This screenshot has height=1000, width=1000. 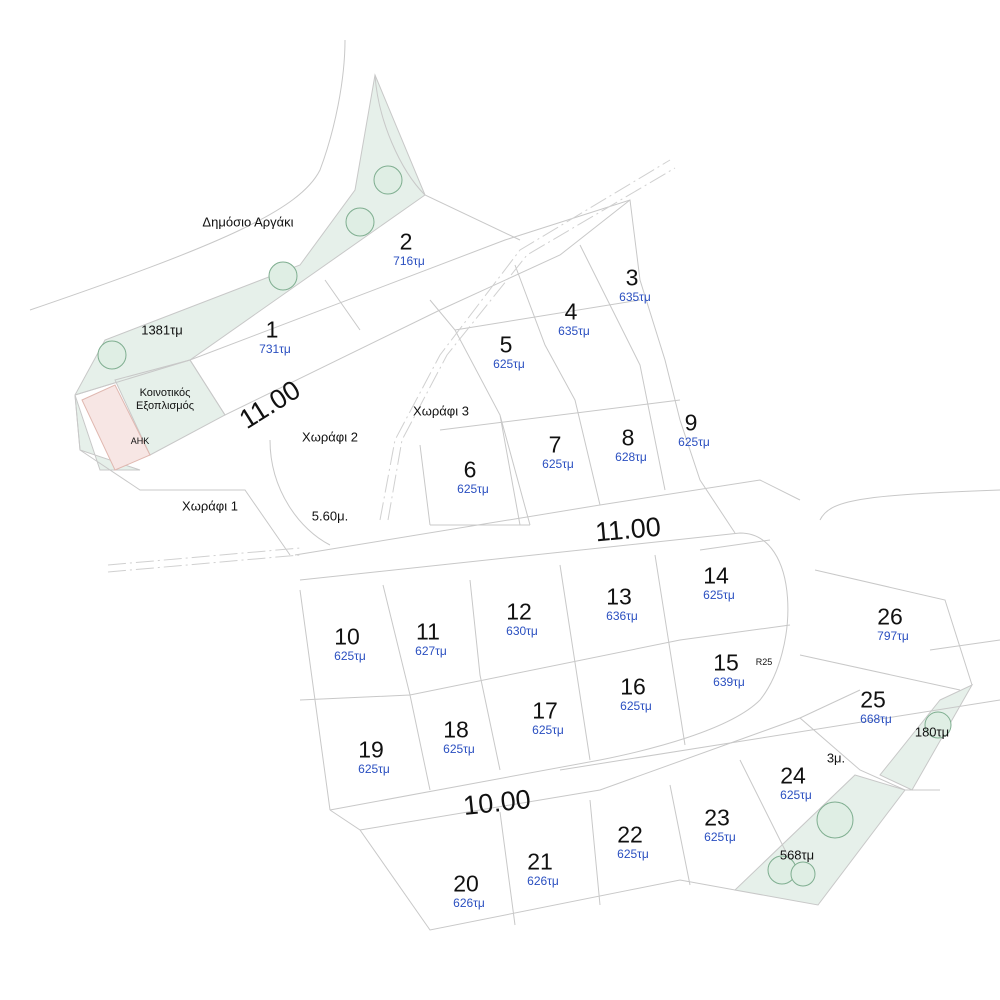 What do you see at coordinates (140, 441) in the screenshot?
I see `substation-label: ΑΗΚ` at bounding box center [140, 441].